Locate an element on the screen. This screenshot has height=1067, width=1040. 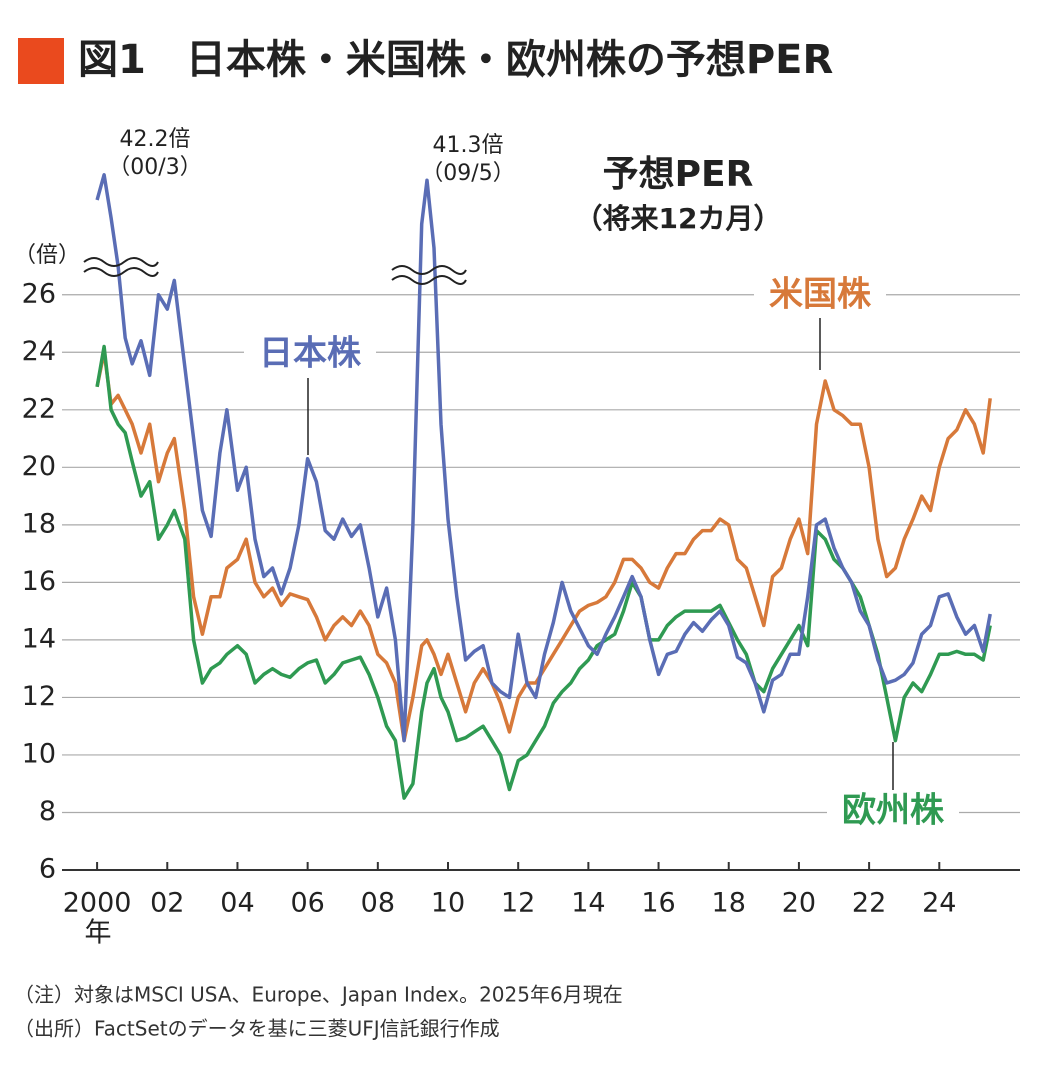
x-tick-label: 12 is located at coordinates (518, 903).